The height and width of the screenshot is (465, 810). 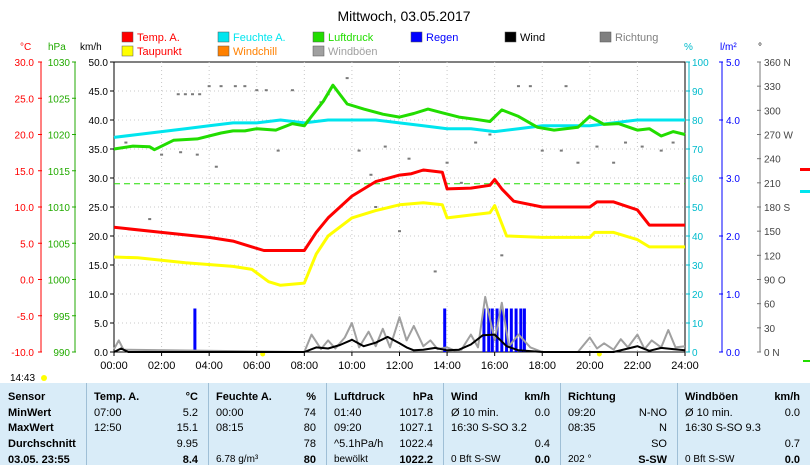 What do you see at coordinates (22, 378) in the screenshot?
I see `time-marker: 14:43` at bounding box center [22, 378].